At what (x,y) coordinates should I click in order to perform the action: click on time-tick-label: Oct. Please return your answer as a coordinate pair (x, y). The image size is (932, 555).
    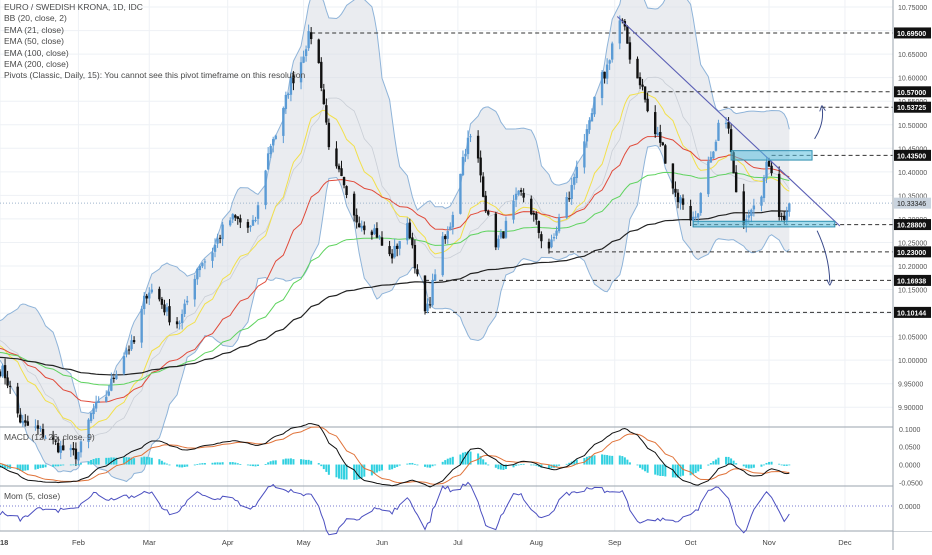
    Looking at the image, I should click on (691, 542).